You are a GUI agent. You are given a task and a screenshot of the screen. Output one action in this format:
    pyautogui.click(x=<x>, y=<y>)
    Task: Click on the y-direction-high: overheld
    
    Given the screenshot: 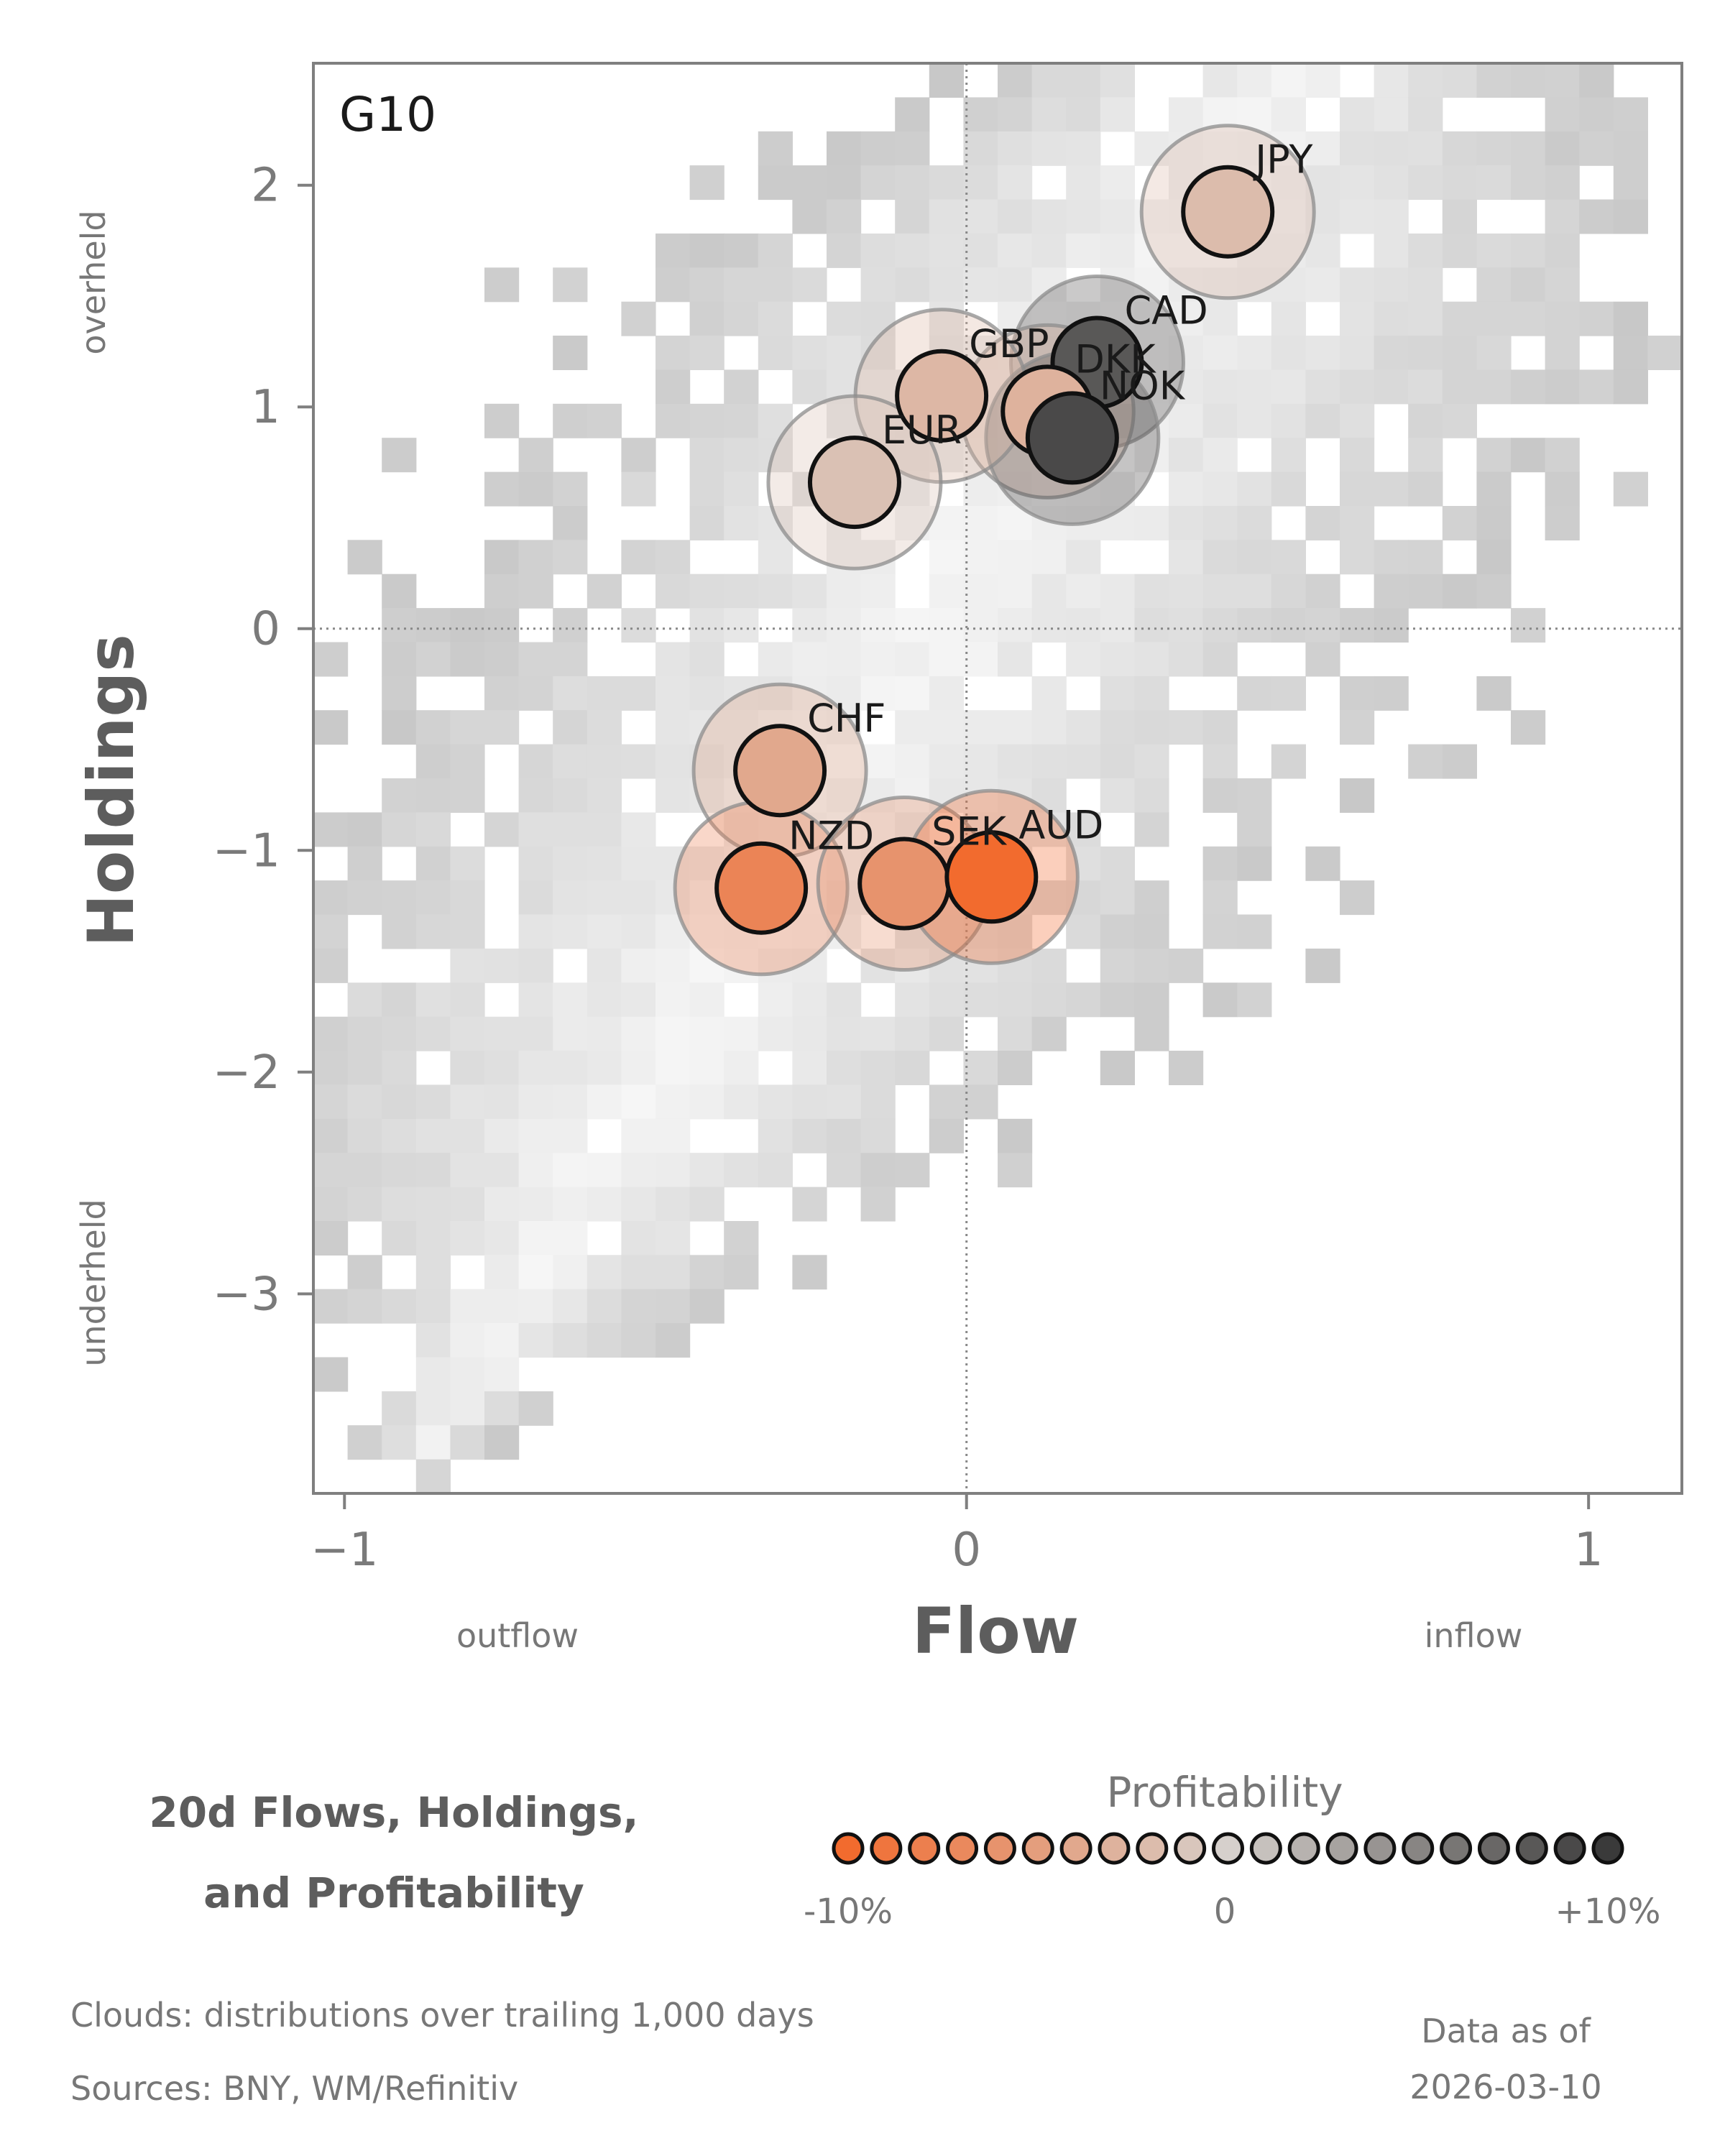 What is the action you would take?
    pyautogui.click(x=93, y=282)
    